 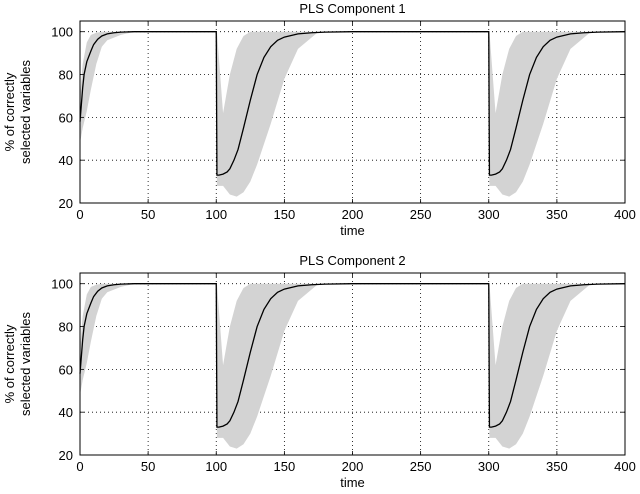 What do you see at coordinates (352, 260) in the screenshot?
I see `chart-title: PLS Component 2` at bounding box center [352, 260].